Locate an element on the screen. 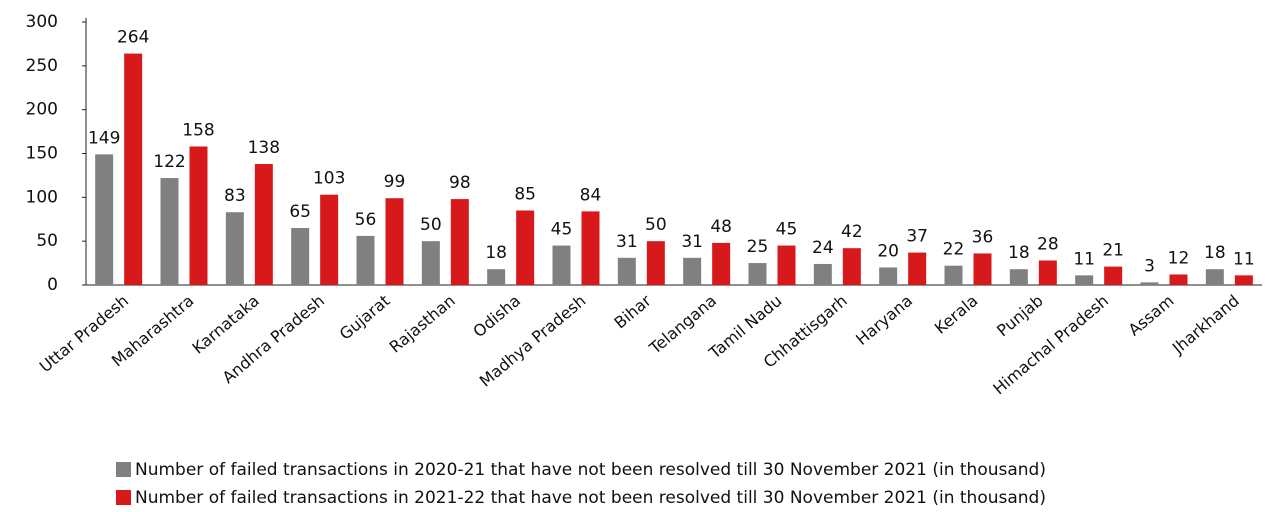 The height and width of the screenshot is (512, 1266). x-tick-label: Gujarat is located at coordinates (365, 317).